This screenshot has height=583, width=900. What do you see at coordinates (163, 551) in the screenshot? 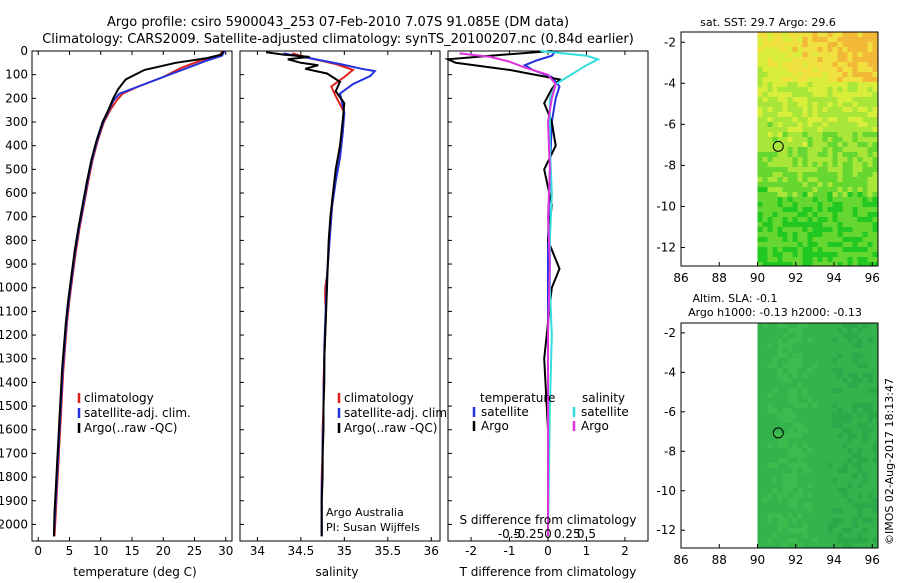
I see `x-tick-label: 20` at bounding box center [163, 551].